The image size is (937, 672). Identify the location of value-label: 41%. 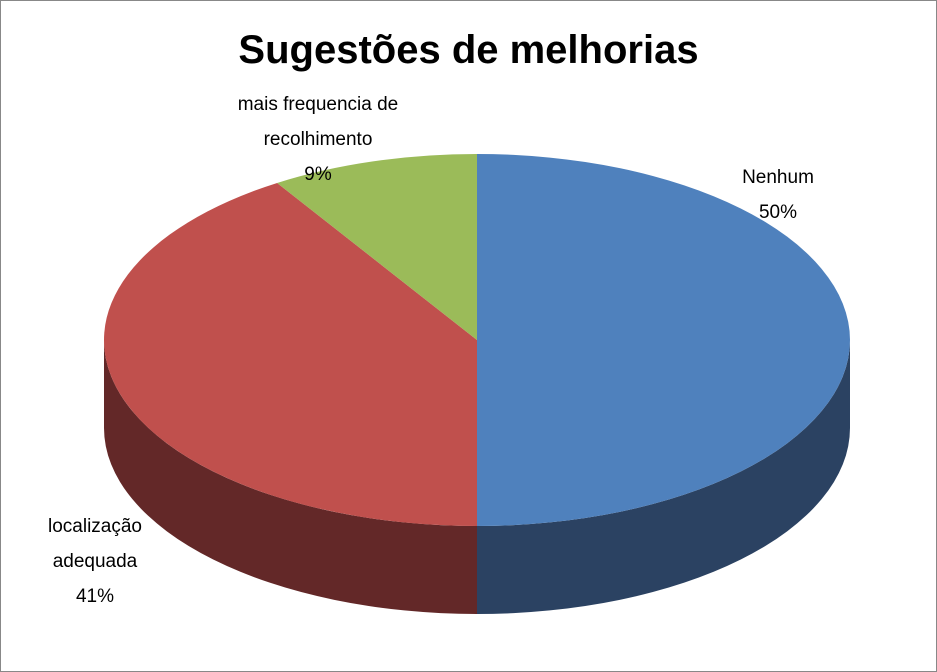
(95, 596).